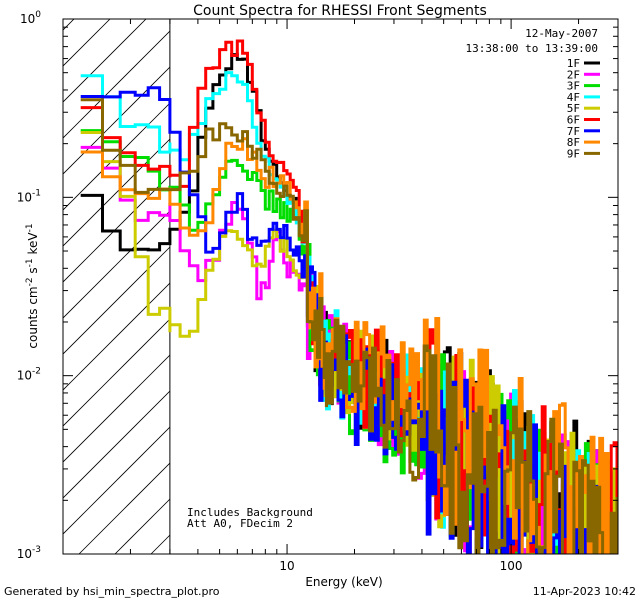  Describe the element at coordinates (573, 63) in the screenshot. I see `legend-label-1F: 1F` at that location.